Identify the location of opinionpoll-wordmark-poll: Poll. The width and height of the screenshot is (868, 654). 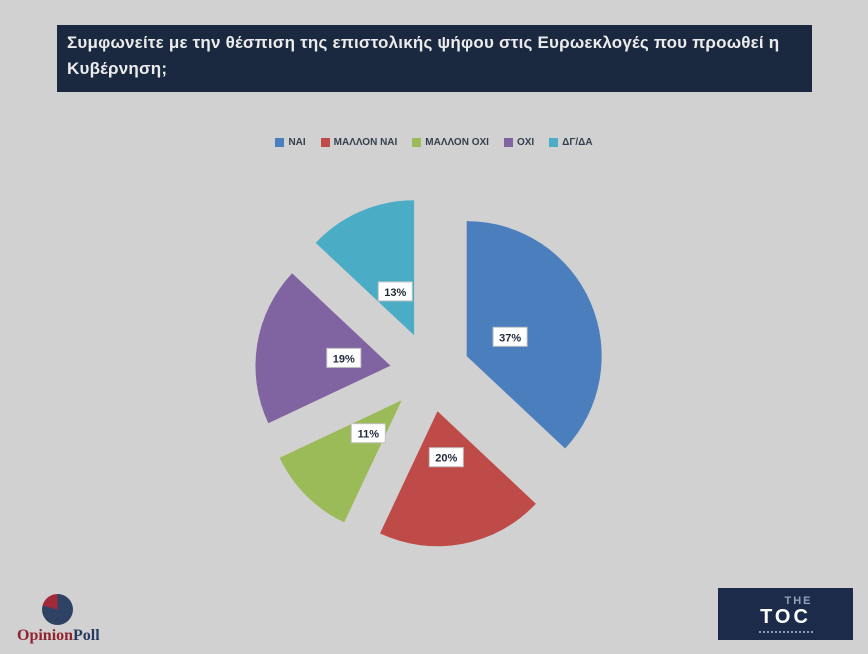
(86, 635).